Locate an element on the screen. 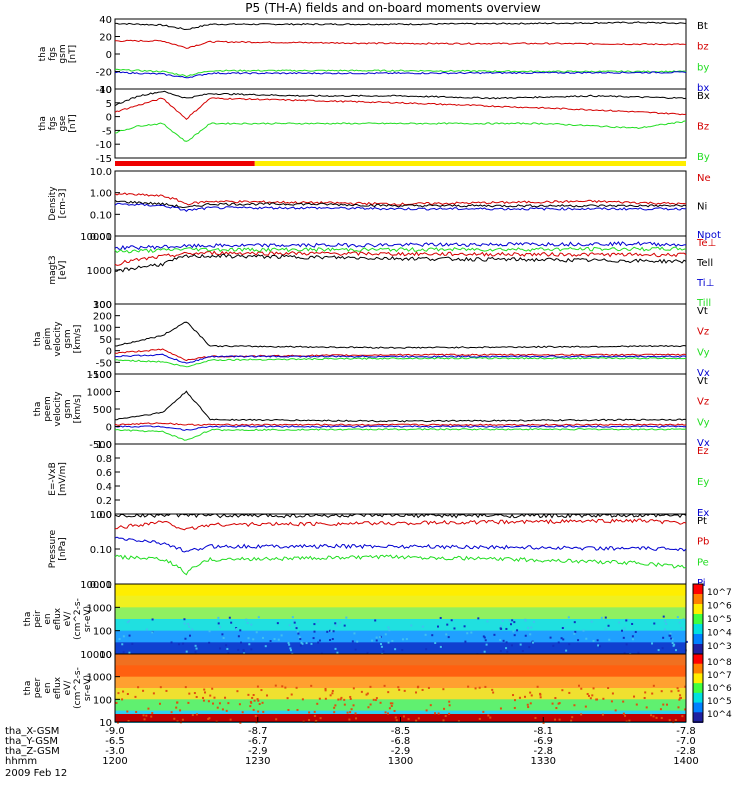  series-line-Bz is located at coordinates (400, 108).